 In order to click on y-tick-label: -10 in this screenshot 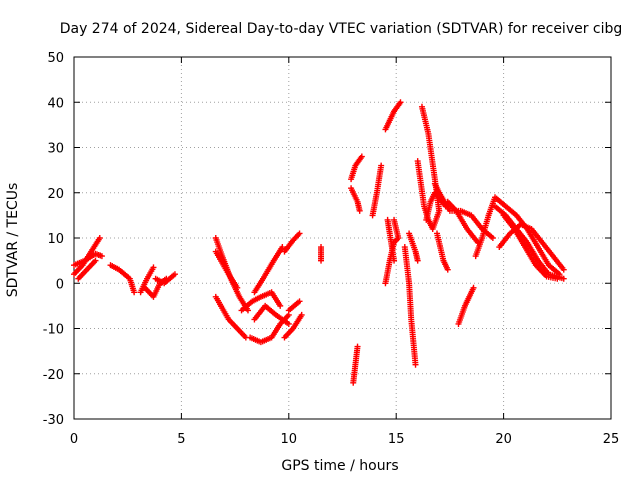, I will do `click(53, 330)`.